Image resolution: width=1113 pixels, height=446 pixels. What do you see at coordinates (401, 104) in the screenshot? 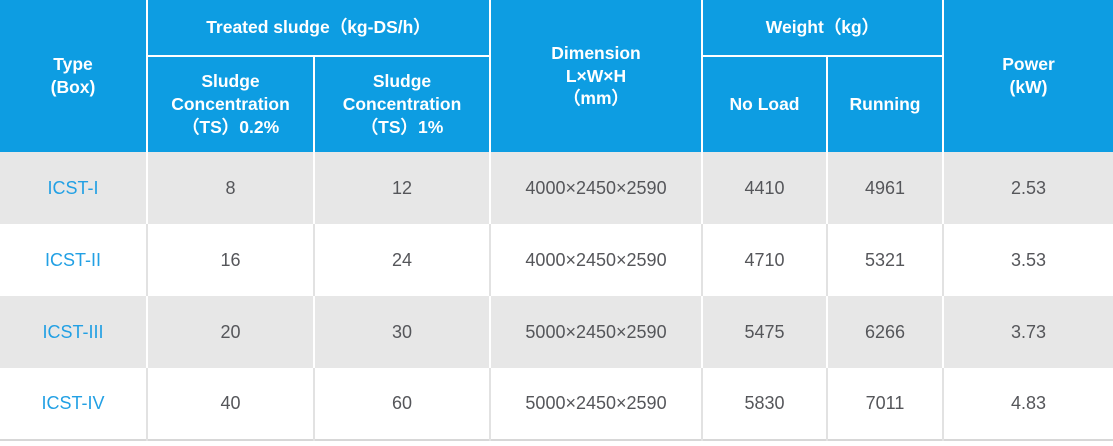
I see `header-sludge-concentration-1: Sludge Concentration （TS）1%` at bounding box center [401, 104].